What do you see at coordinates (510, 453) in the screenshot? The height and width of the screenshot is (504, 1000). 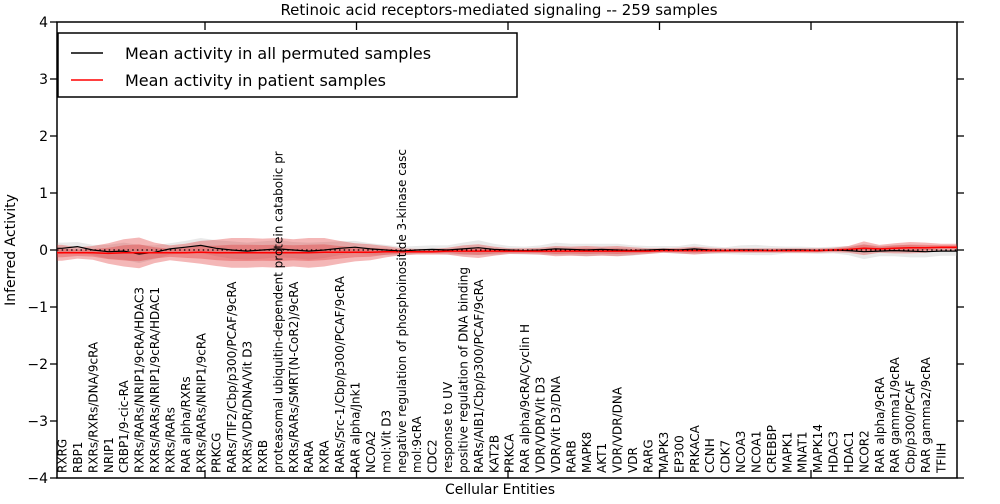 I see `x-category-label: PRKCA` at bounding box center [510, 453].